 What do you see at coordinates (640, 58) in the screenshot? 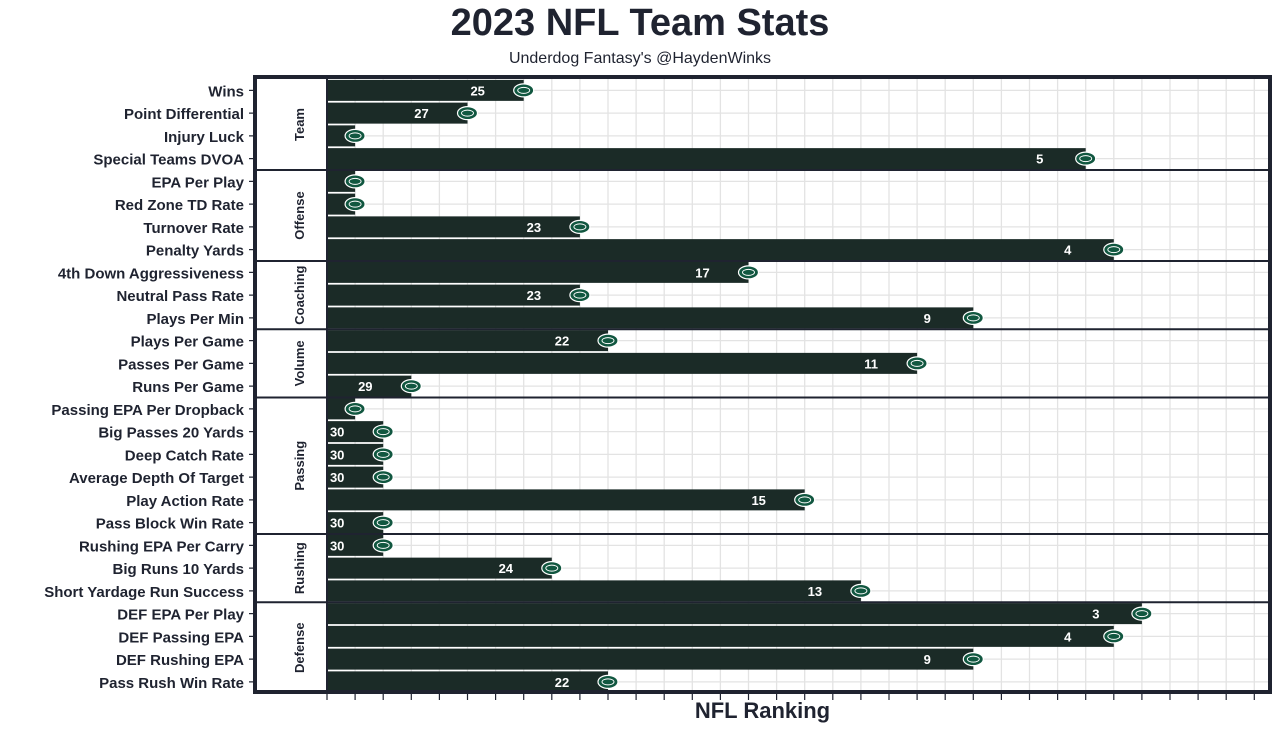
I see `chart-subtitle: Underdog Fantasy's @HaydenWinks` at bounding box center [640, 58].